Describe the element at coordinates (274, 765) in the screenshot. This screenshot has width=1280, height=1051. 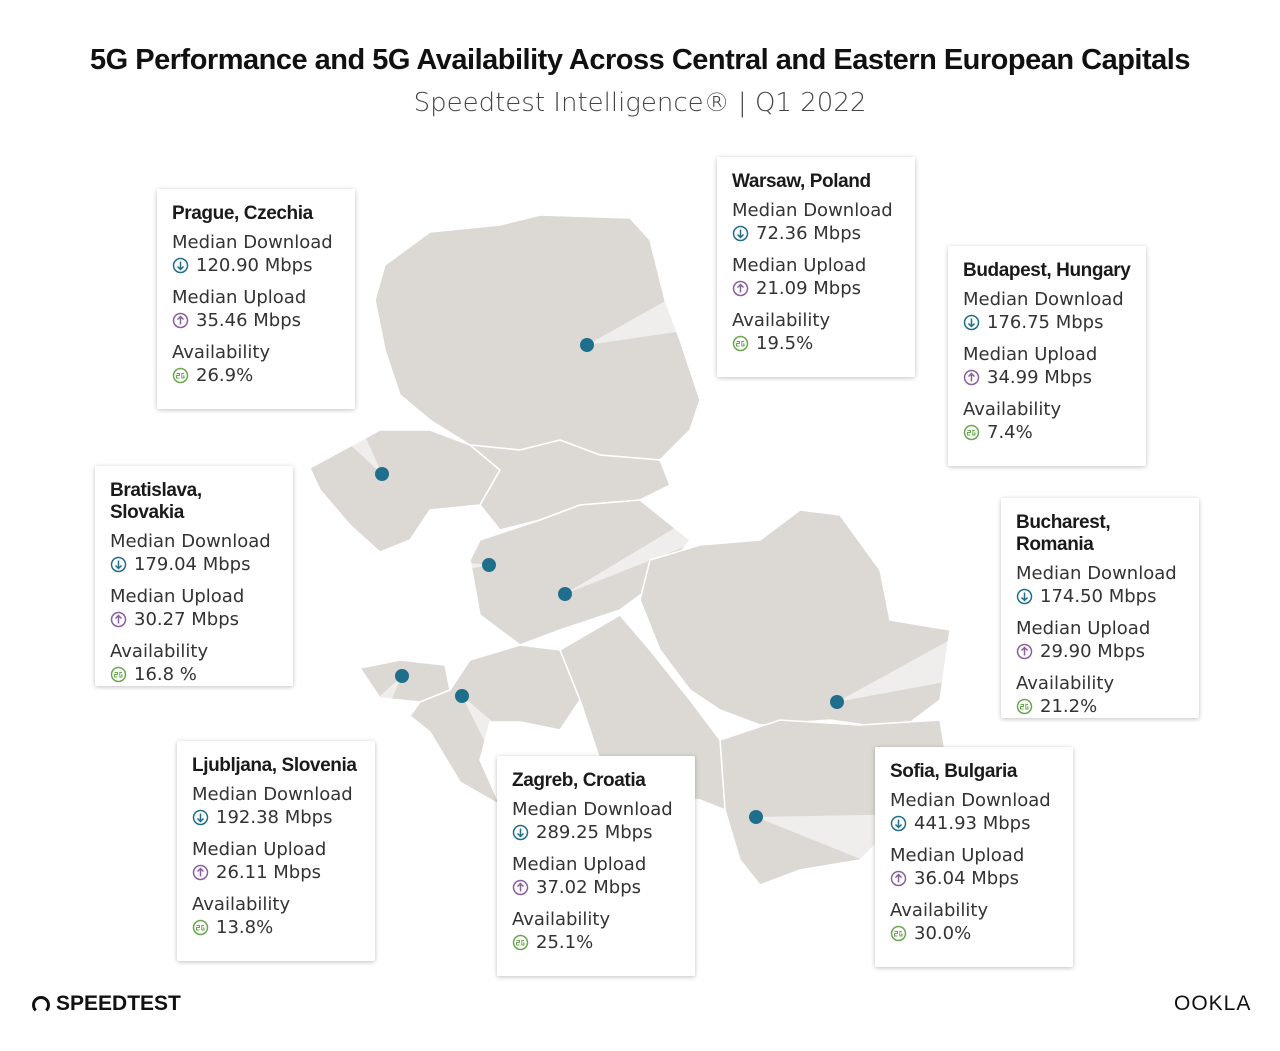
I see `city-name: Ljubljana, Slovenia` at that location.